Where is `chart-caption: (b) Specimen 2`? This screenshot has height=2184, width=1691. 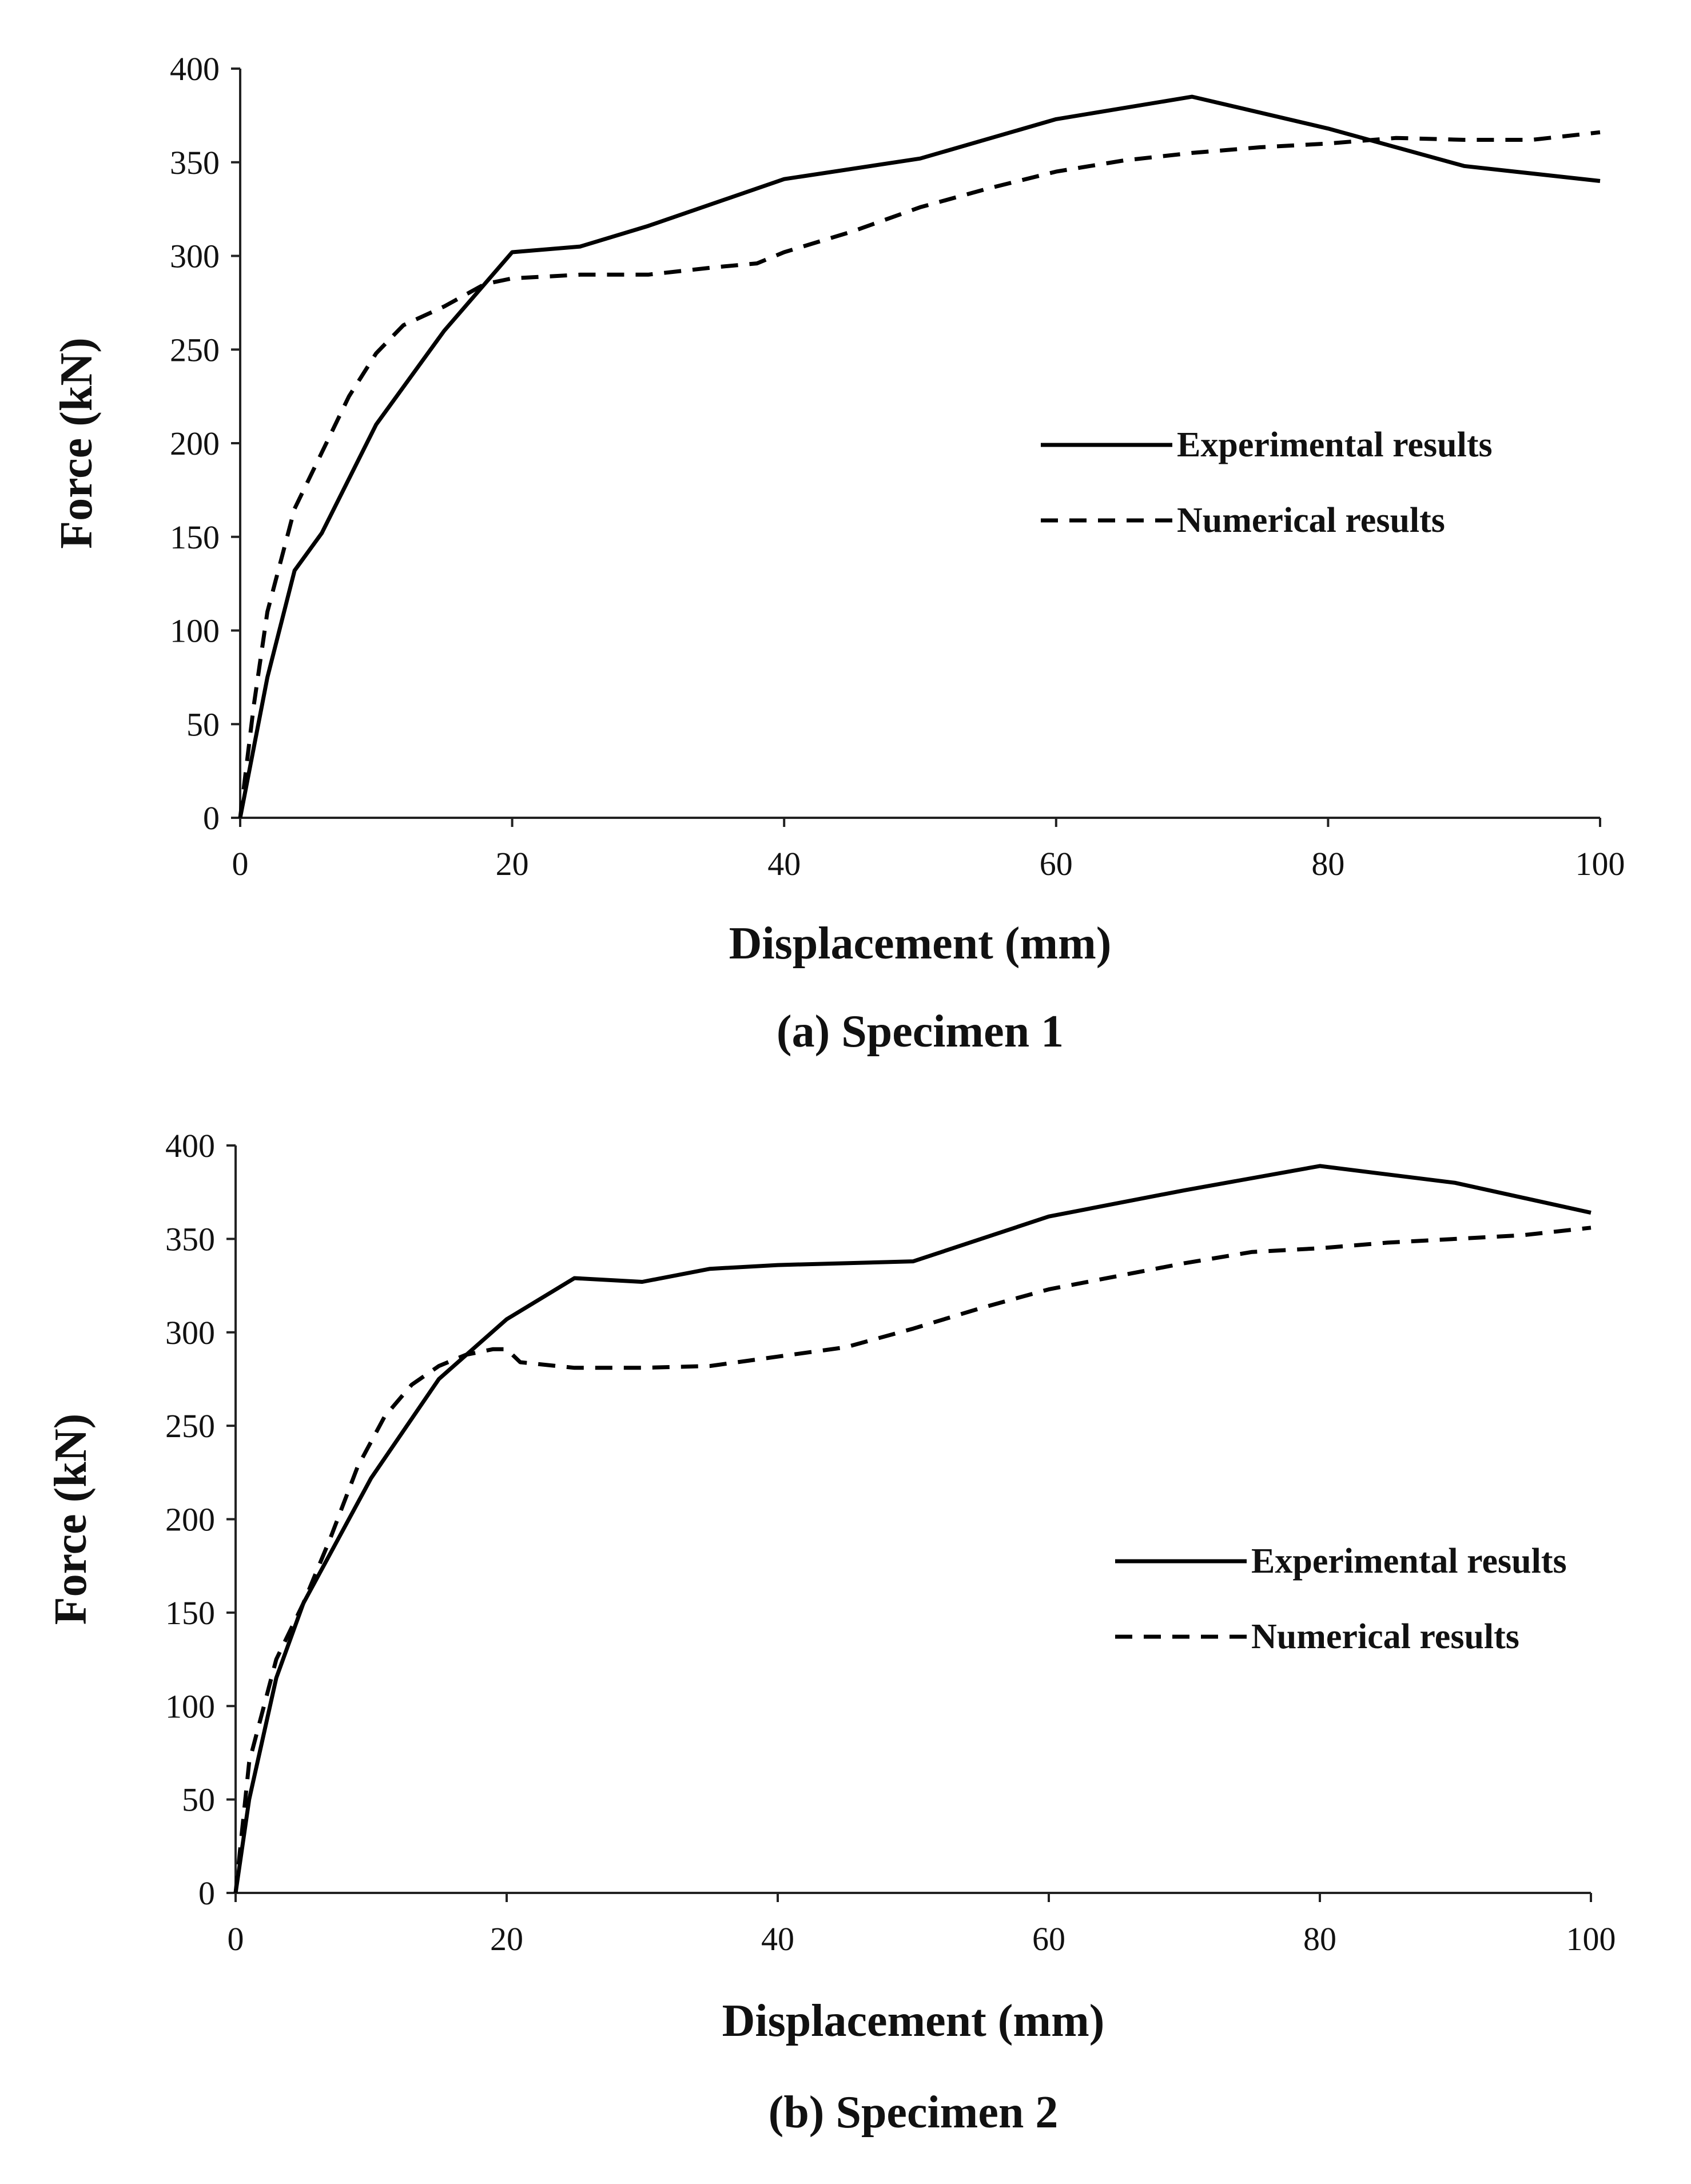
chart-caption: (b) Specimen 2 is located at coordinates (914, 2112).